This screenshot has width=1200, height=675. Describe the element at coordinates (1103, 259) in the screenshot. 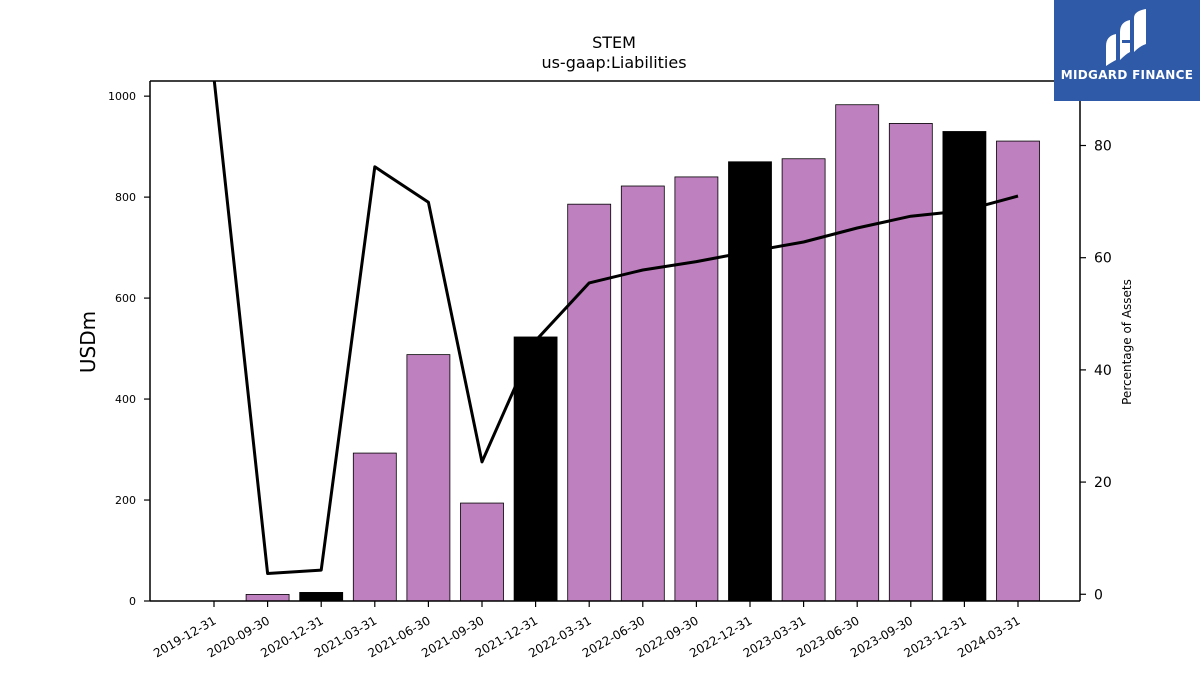

I see `y2-tick-label: 60` at that location.